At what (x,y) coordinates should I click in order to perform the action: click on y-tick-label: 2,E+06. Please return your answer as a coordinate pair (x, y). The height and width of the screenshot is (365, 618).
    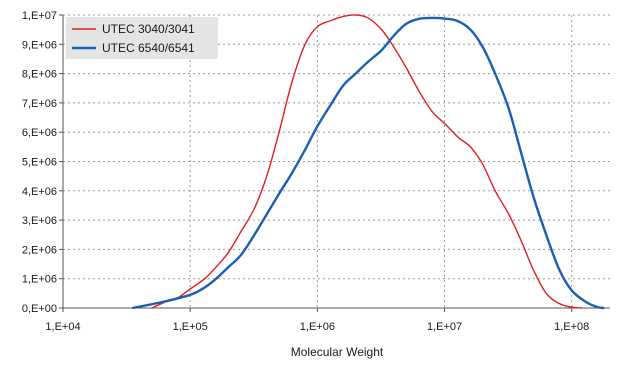
    Looking at the image, I should click on (39, 250).